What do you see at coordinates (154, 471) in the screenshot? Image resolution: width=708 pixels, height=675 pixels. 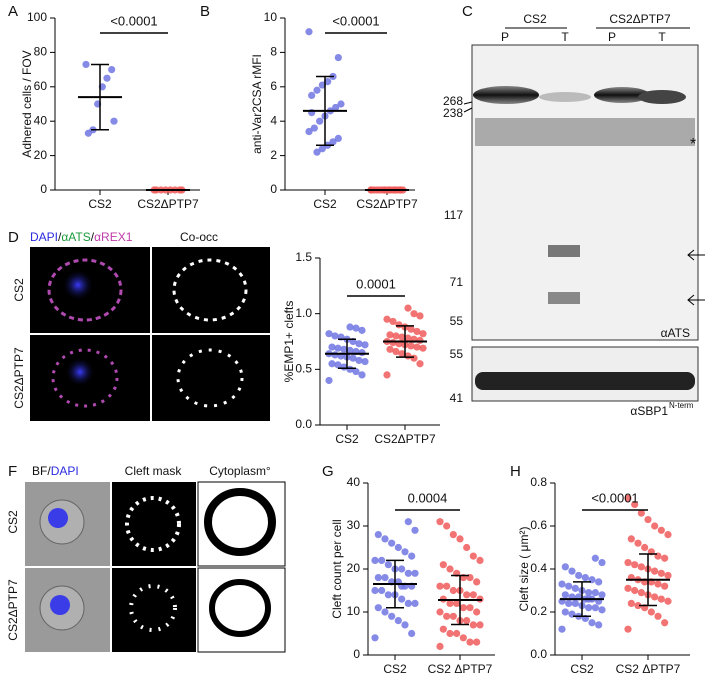 I see `column-header: Cleft mask` at bounding box center [154, 471].